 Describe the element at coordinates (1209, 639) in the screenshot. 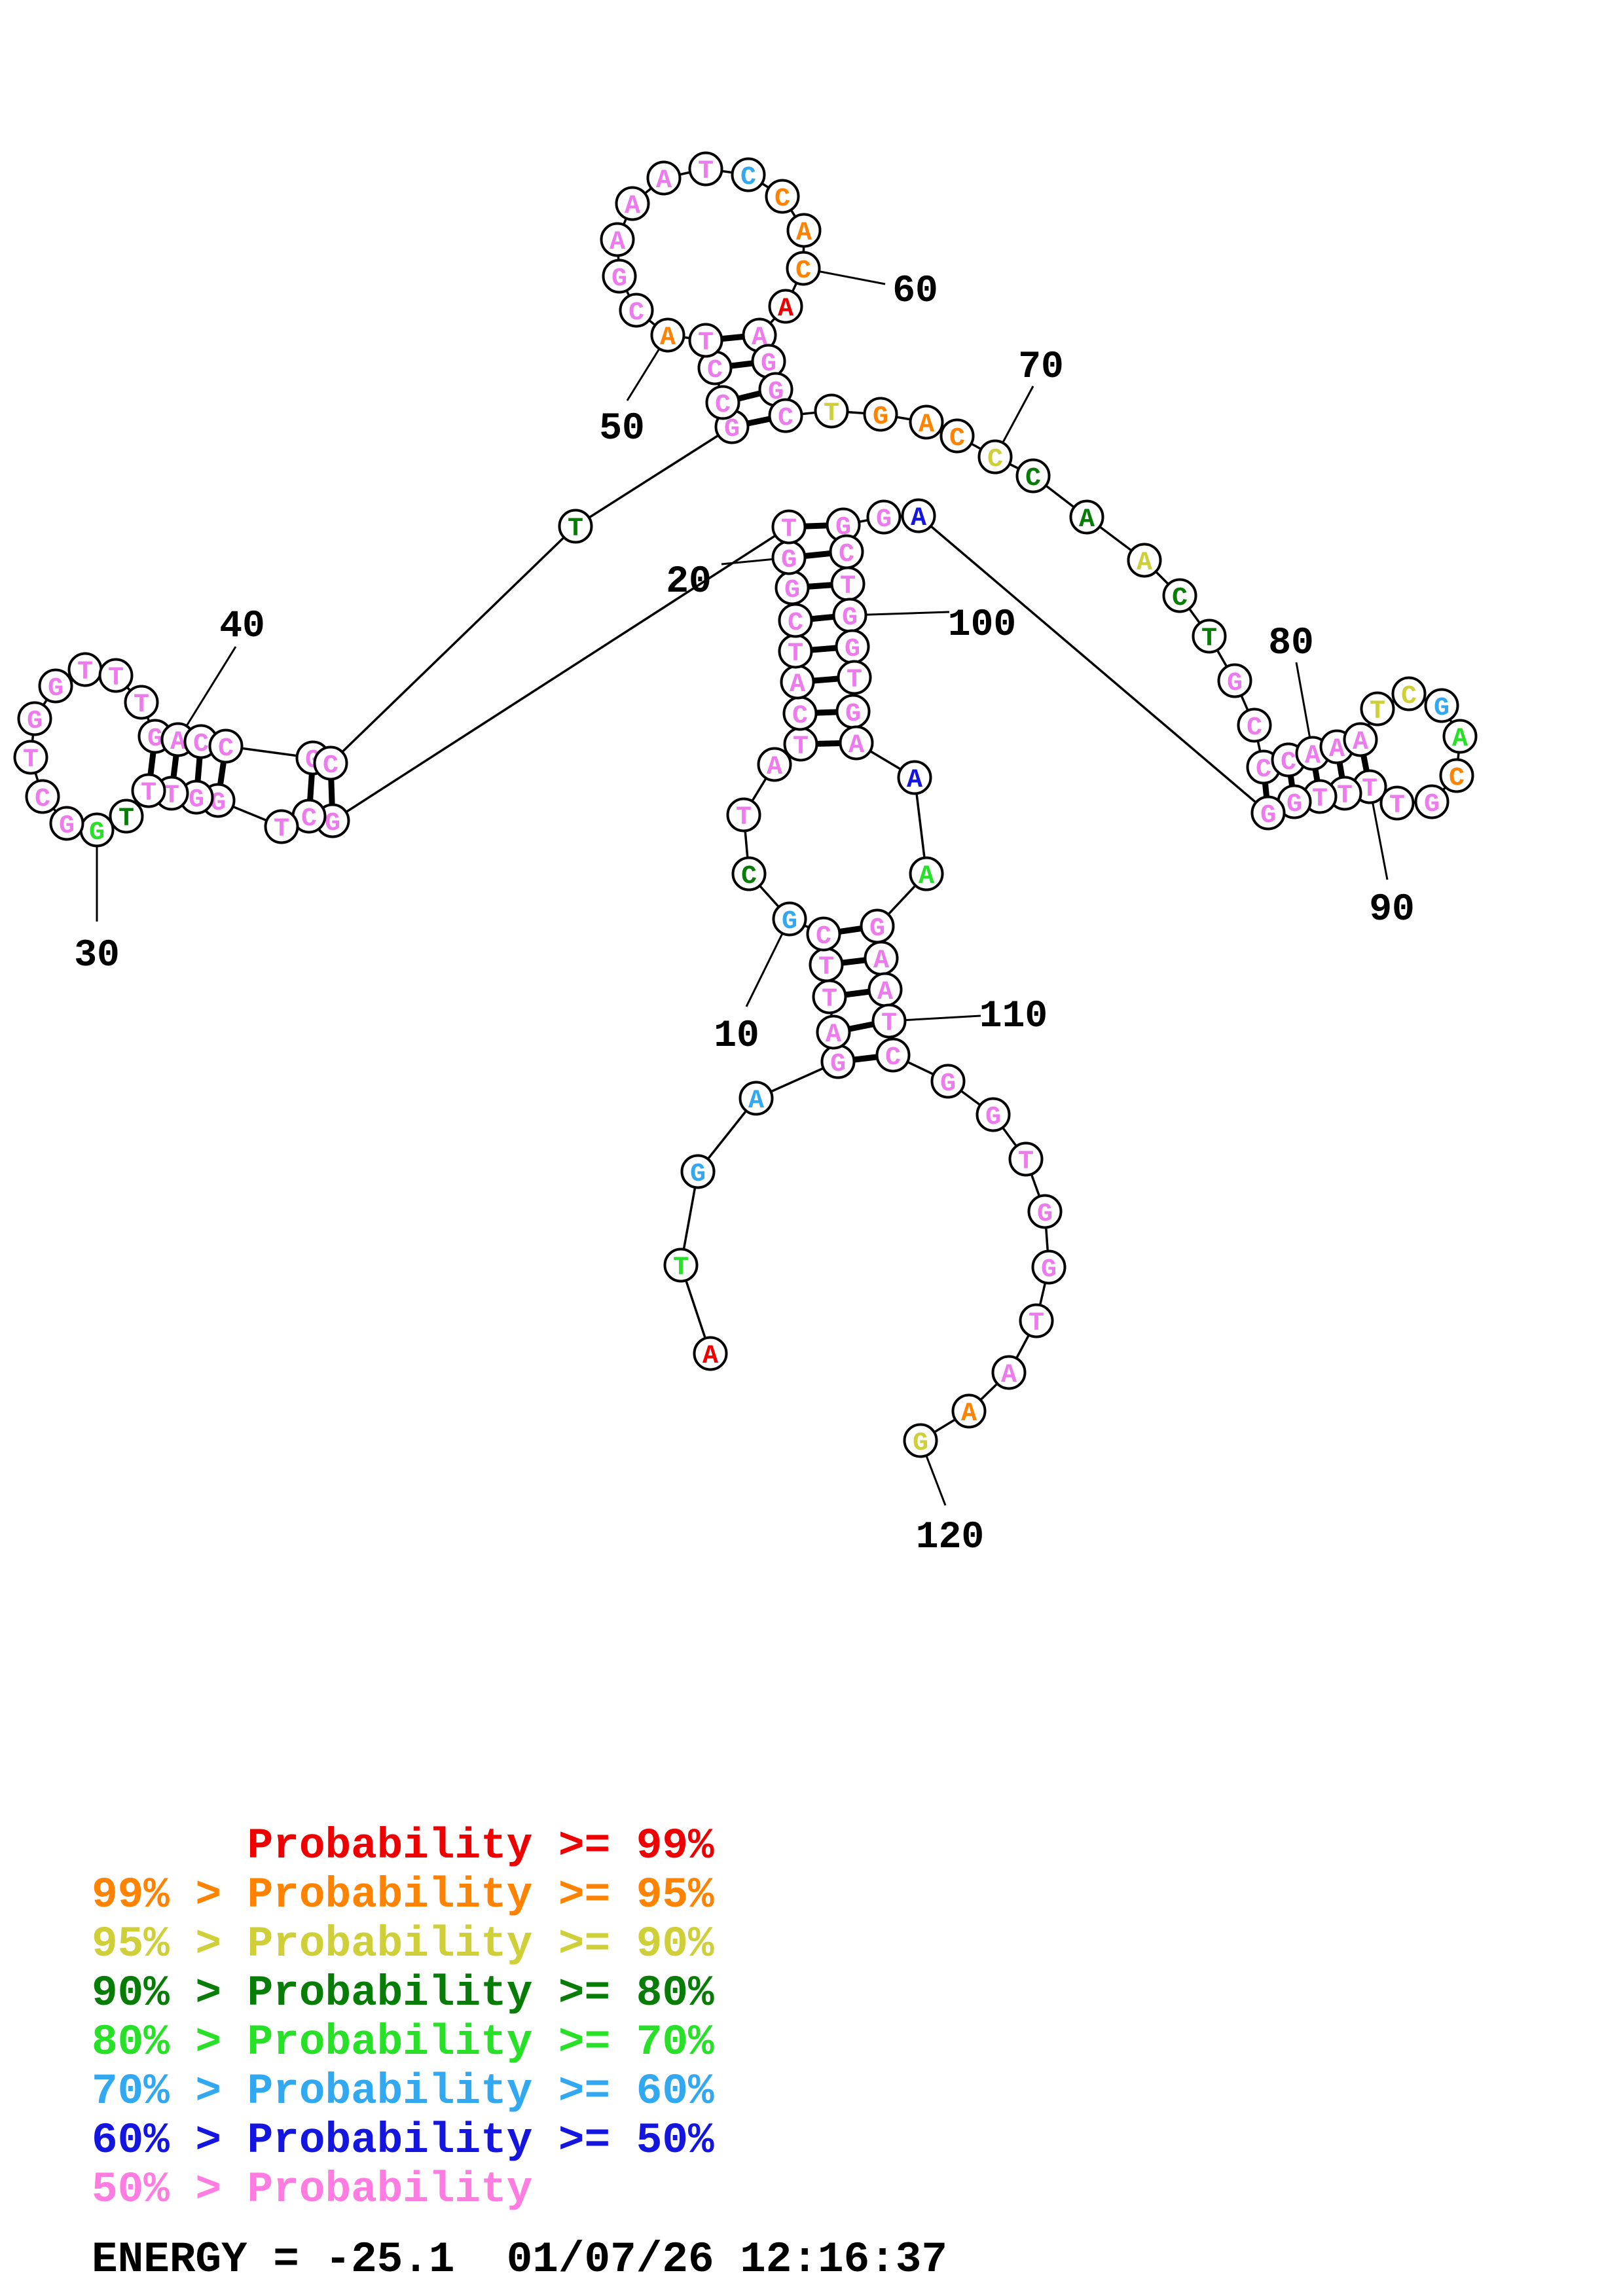

I see `nucleotide-base-75: T` at that location.